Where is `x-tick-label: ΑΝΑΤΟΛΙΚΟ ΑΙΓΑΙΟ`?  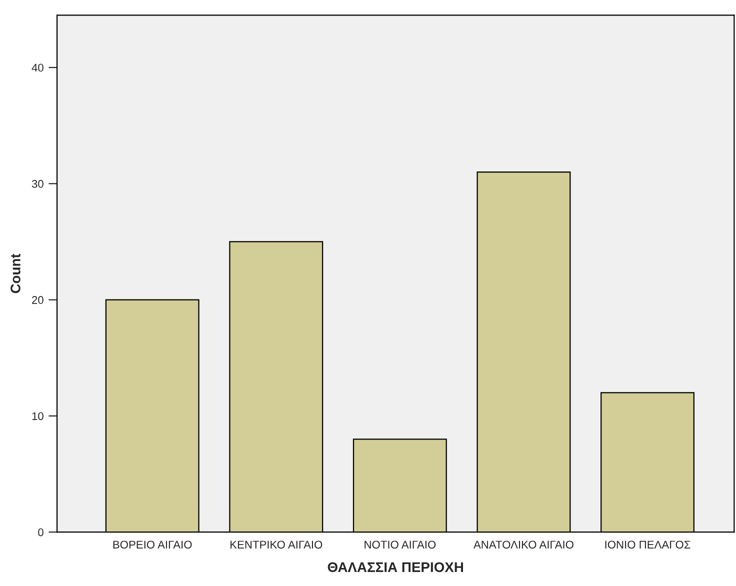 x-tick-label: ΑΝΑΤΟΛΙΚΟ ΑΙΓΑΙΟ is located at coordinates (523, 544).